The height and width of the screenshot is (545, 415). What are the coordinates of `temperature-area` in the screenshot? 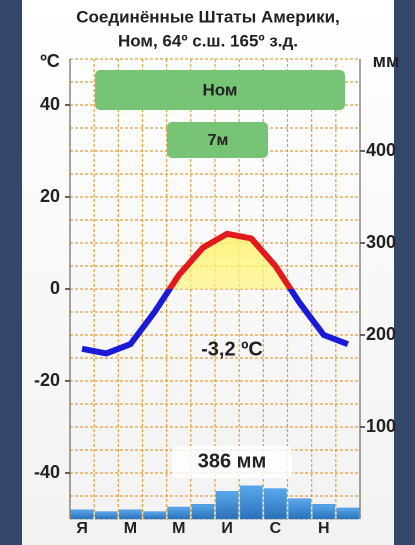 It's located at (230, 261).